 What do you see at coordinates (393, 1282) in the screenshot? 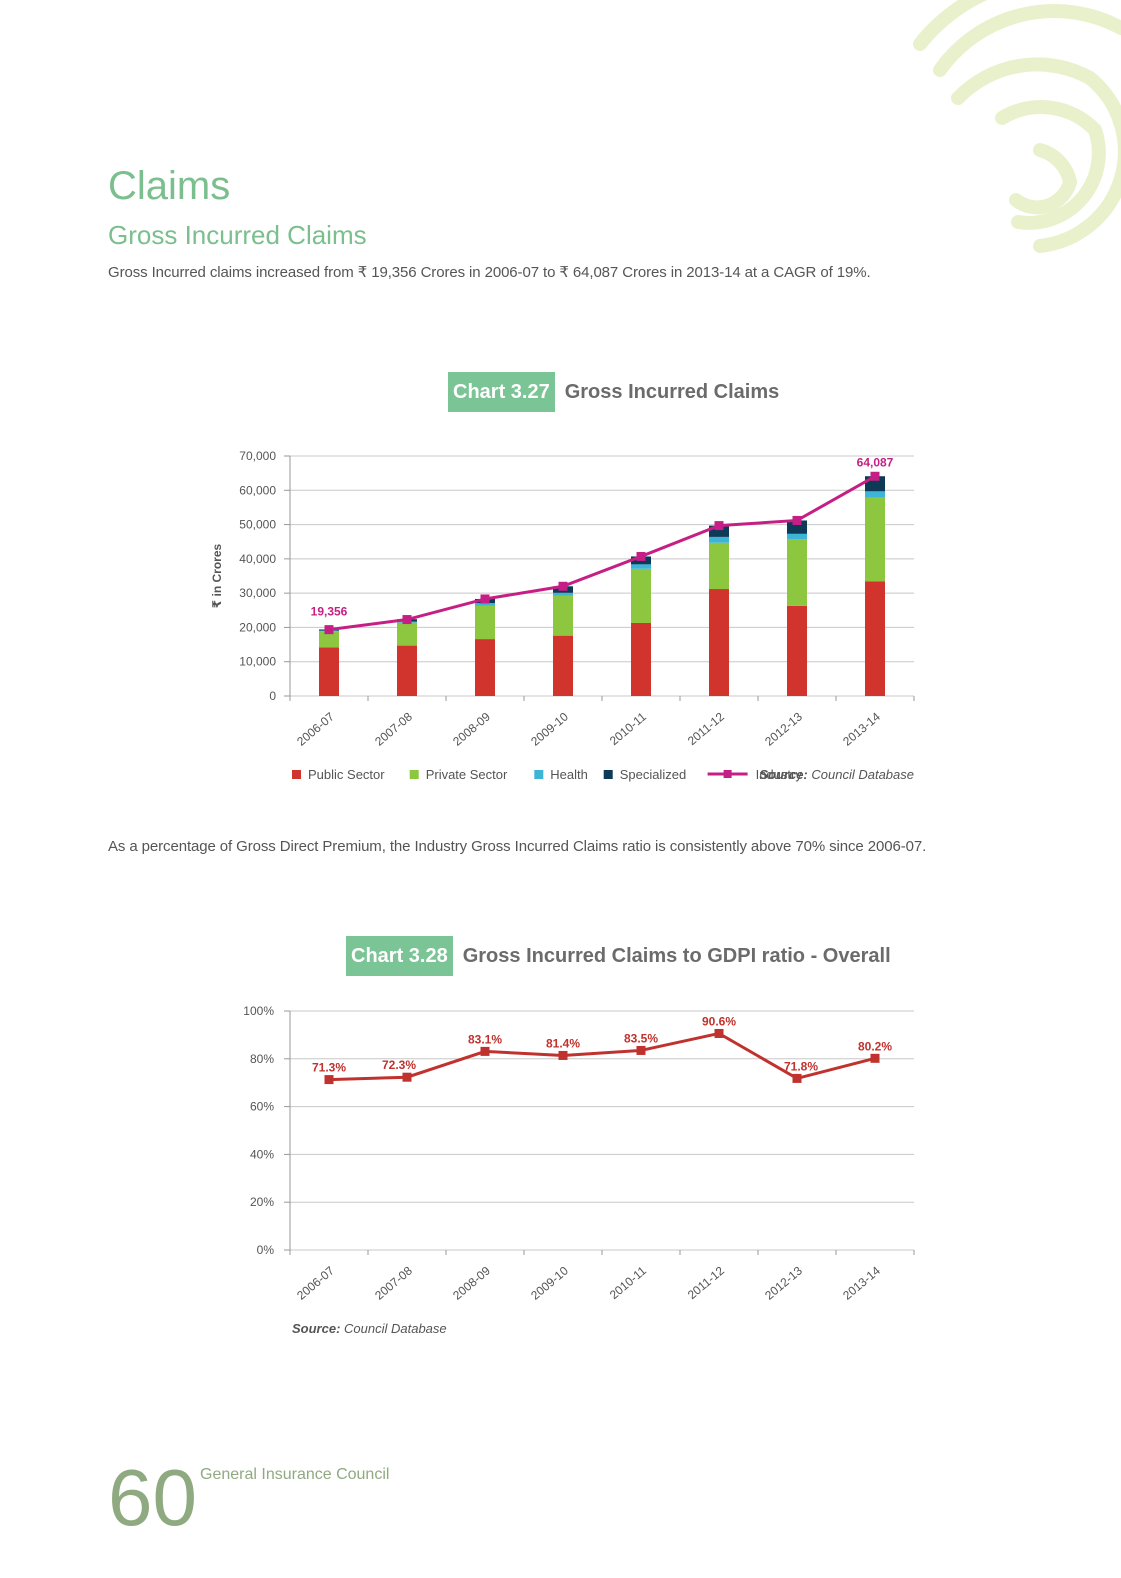
I see `x-tick-label: 2007-08` at bounding box center [393, 1282].